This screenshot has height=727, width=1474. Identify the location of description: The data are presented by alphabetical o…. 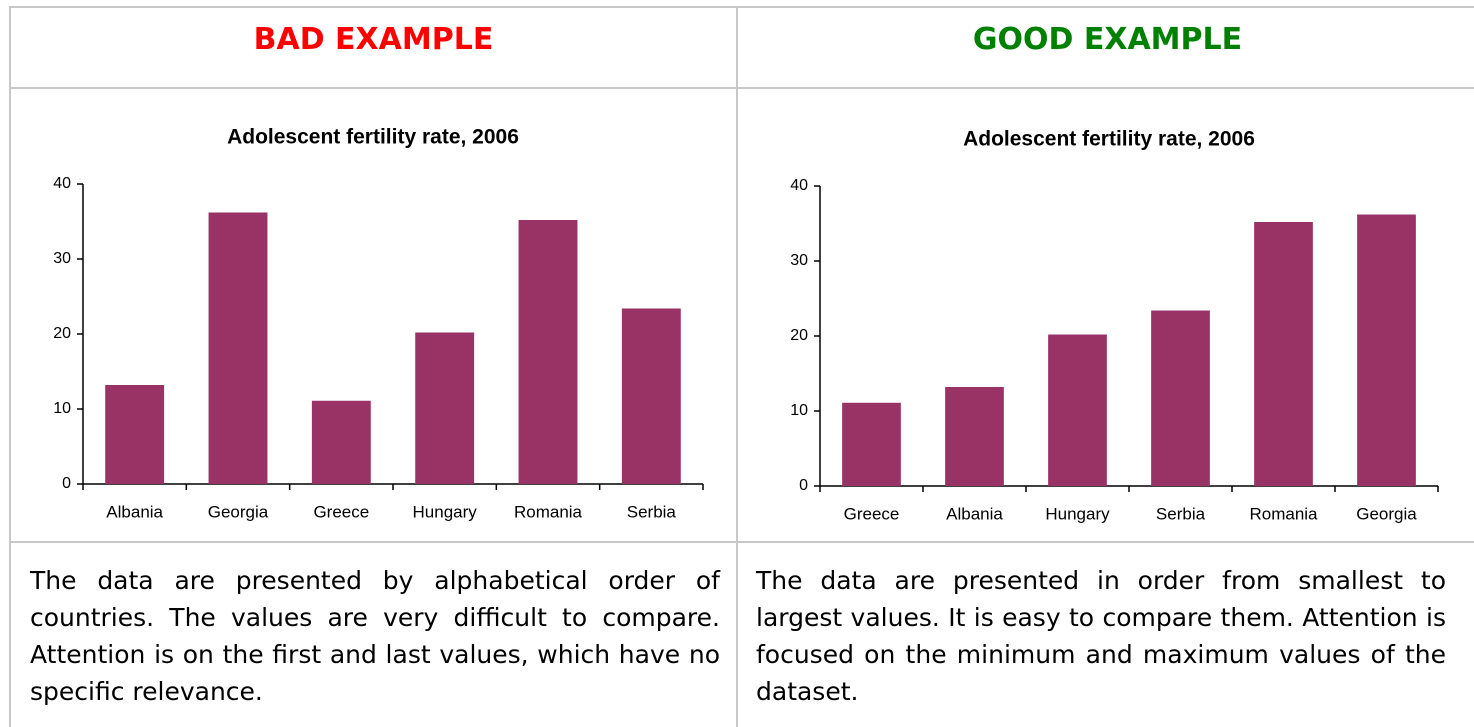
(375, 636).